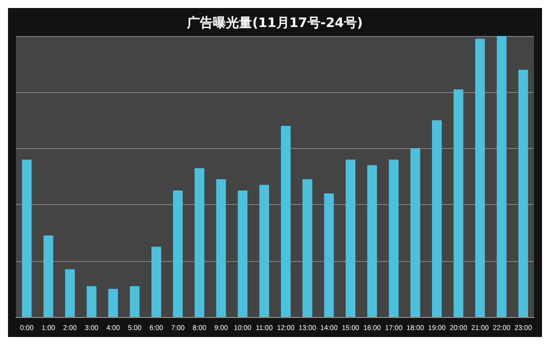  What do you see at coordinates (274, 23) in the screenshot?
I see `chart-title: 广告曝光量(11月17号-24号)` at bounding box center [274, 23].